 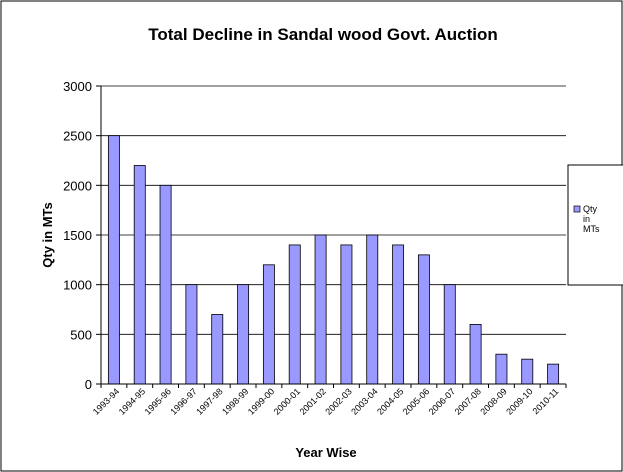 What do you see at coordinates (591, 229) in the screenshot?
I see `legend-label-line-3: MTs` at bounding box center [591, 229].